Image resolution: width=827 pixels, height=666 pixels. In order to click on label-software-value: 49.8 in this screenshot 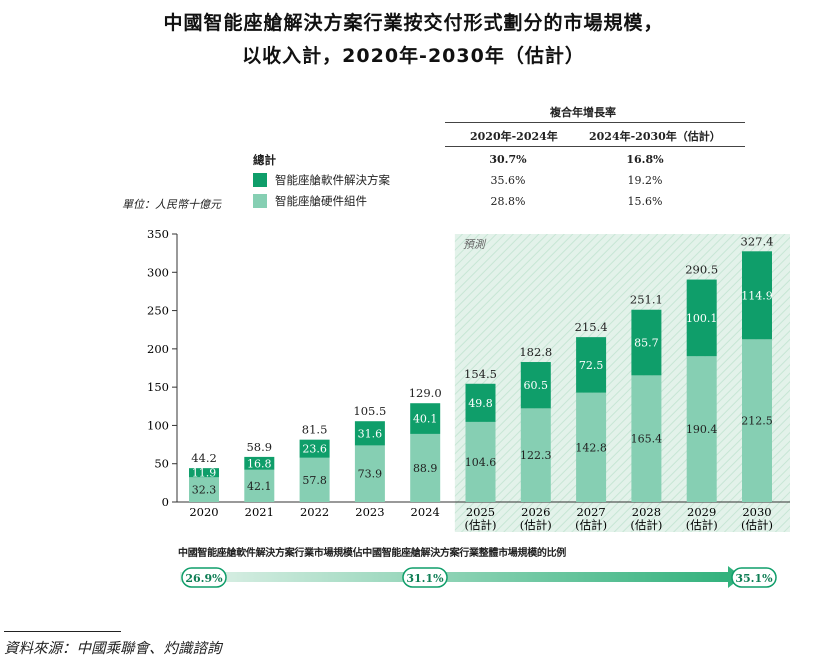, I will do `click(480, 403)`.